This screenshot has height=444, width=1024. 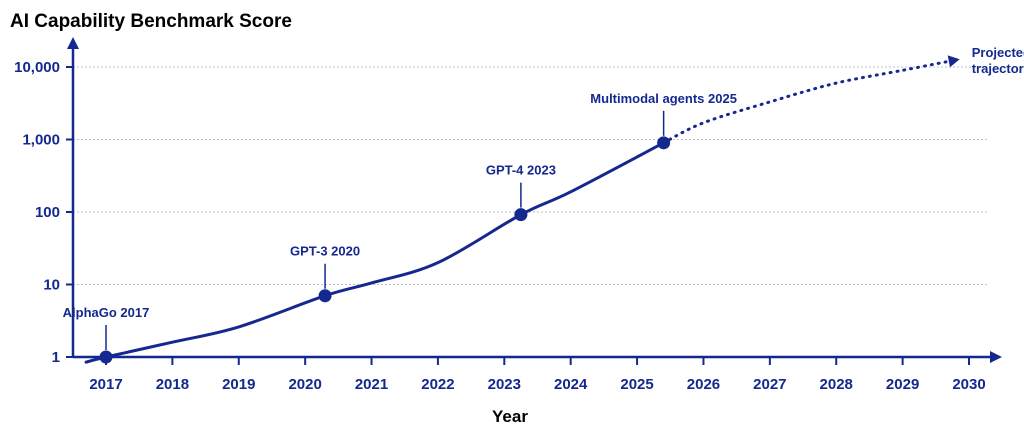 I want to click on x-axis-arrow, so click(x=996, y=357).